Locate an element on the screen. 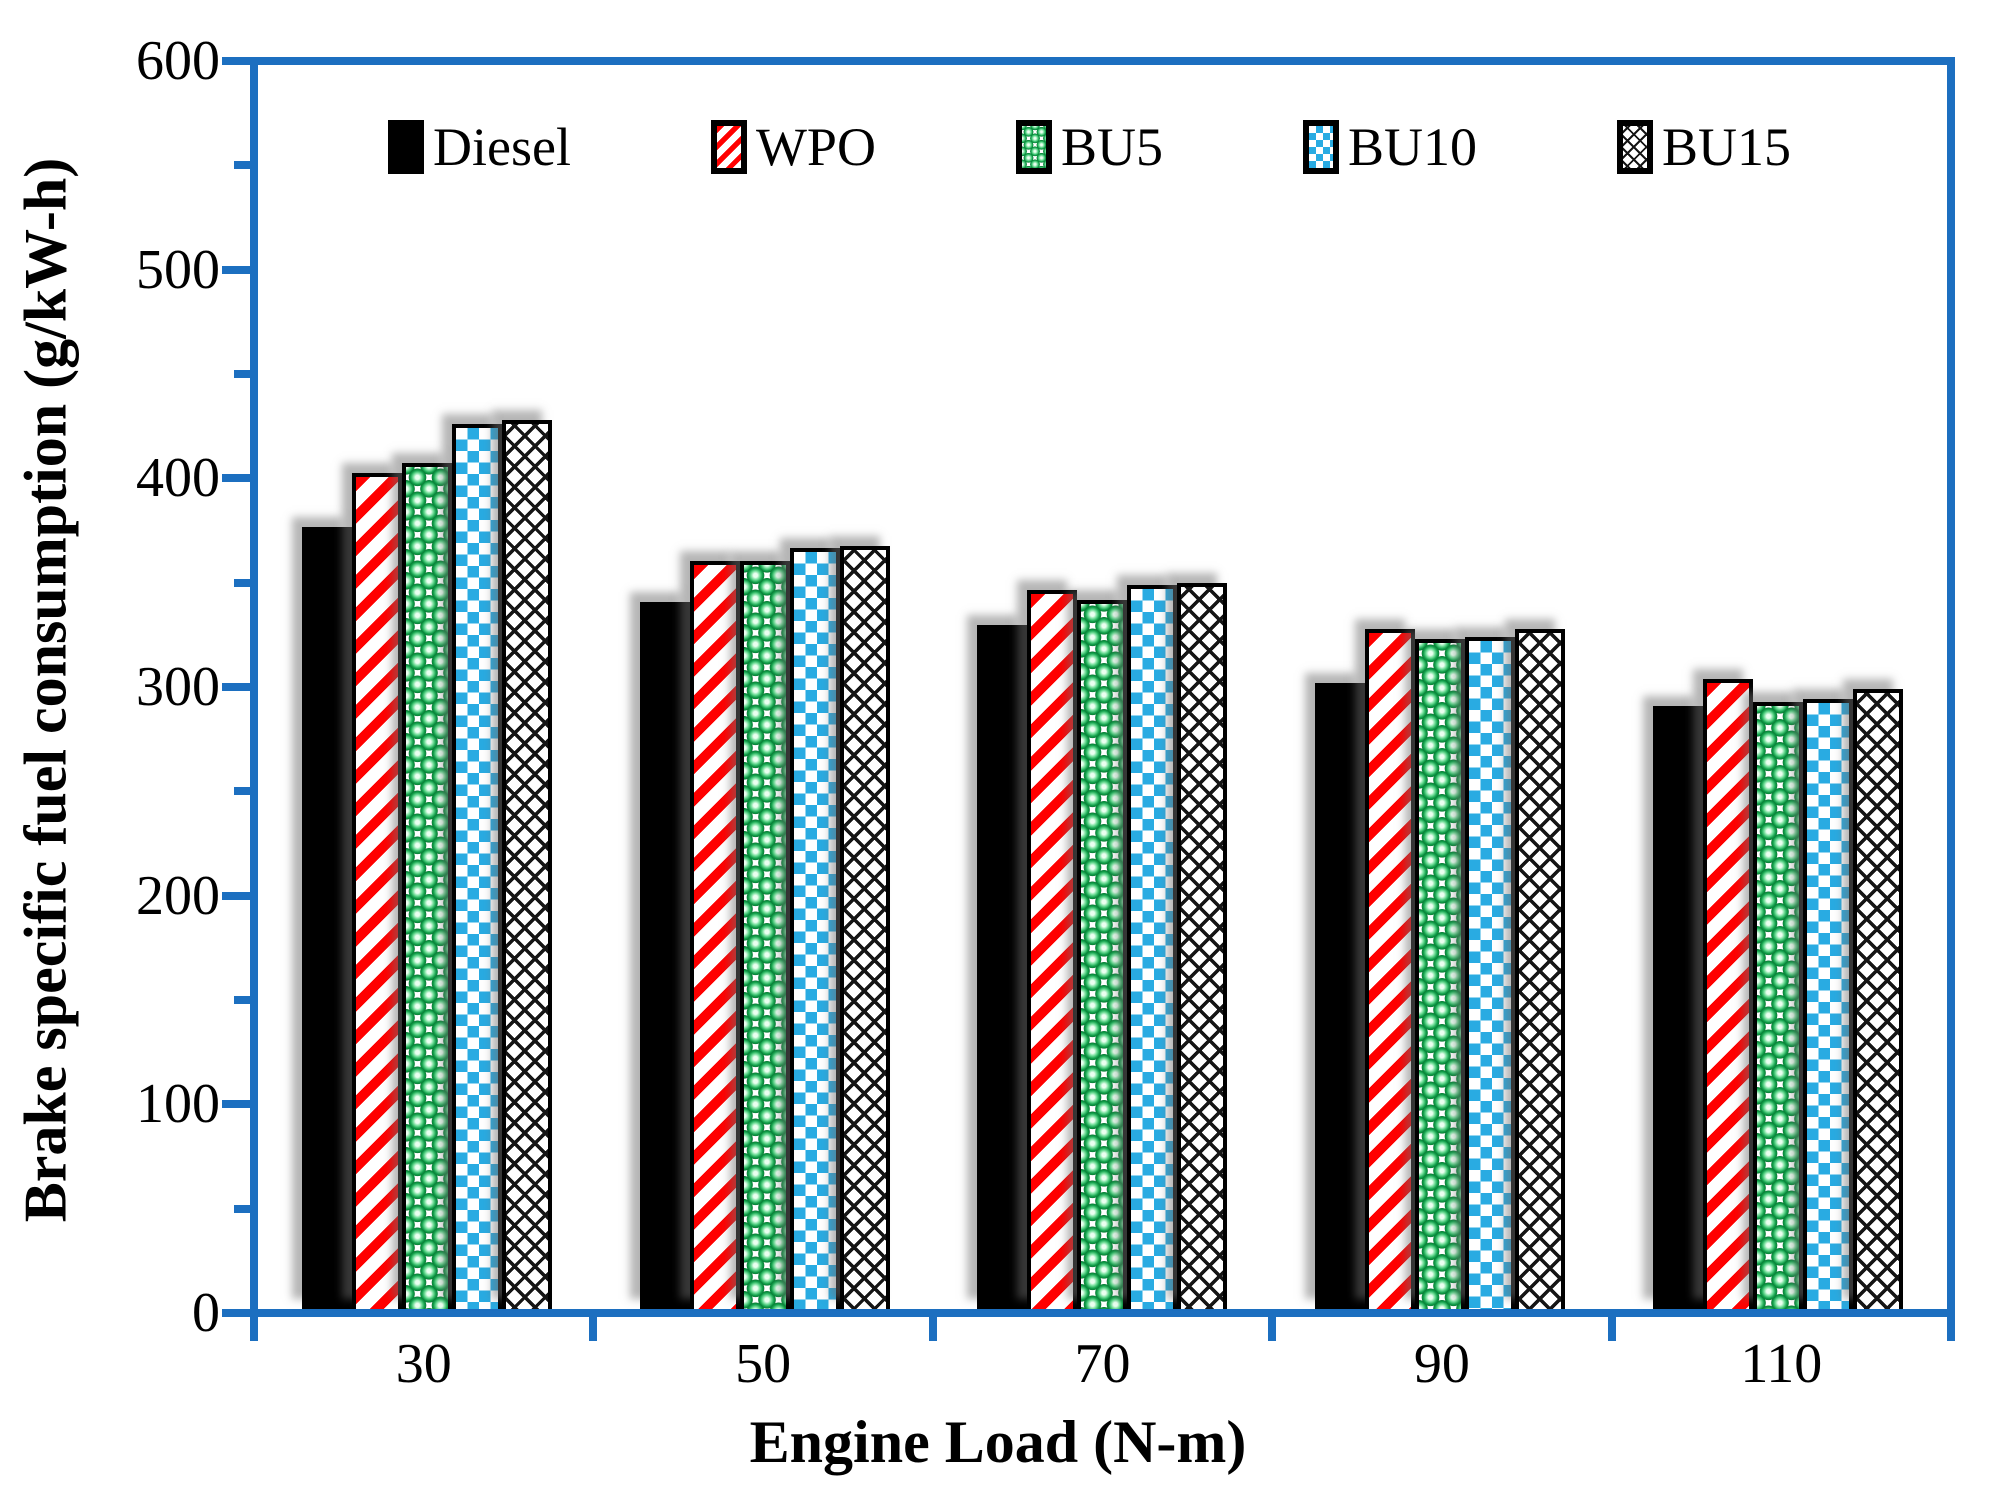  legend-label-wpo: WPO is located at coordinates (815, 147).